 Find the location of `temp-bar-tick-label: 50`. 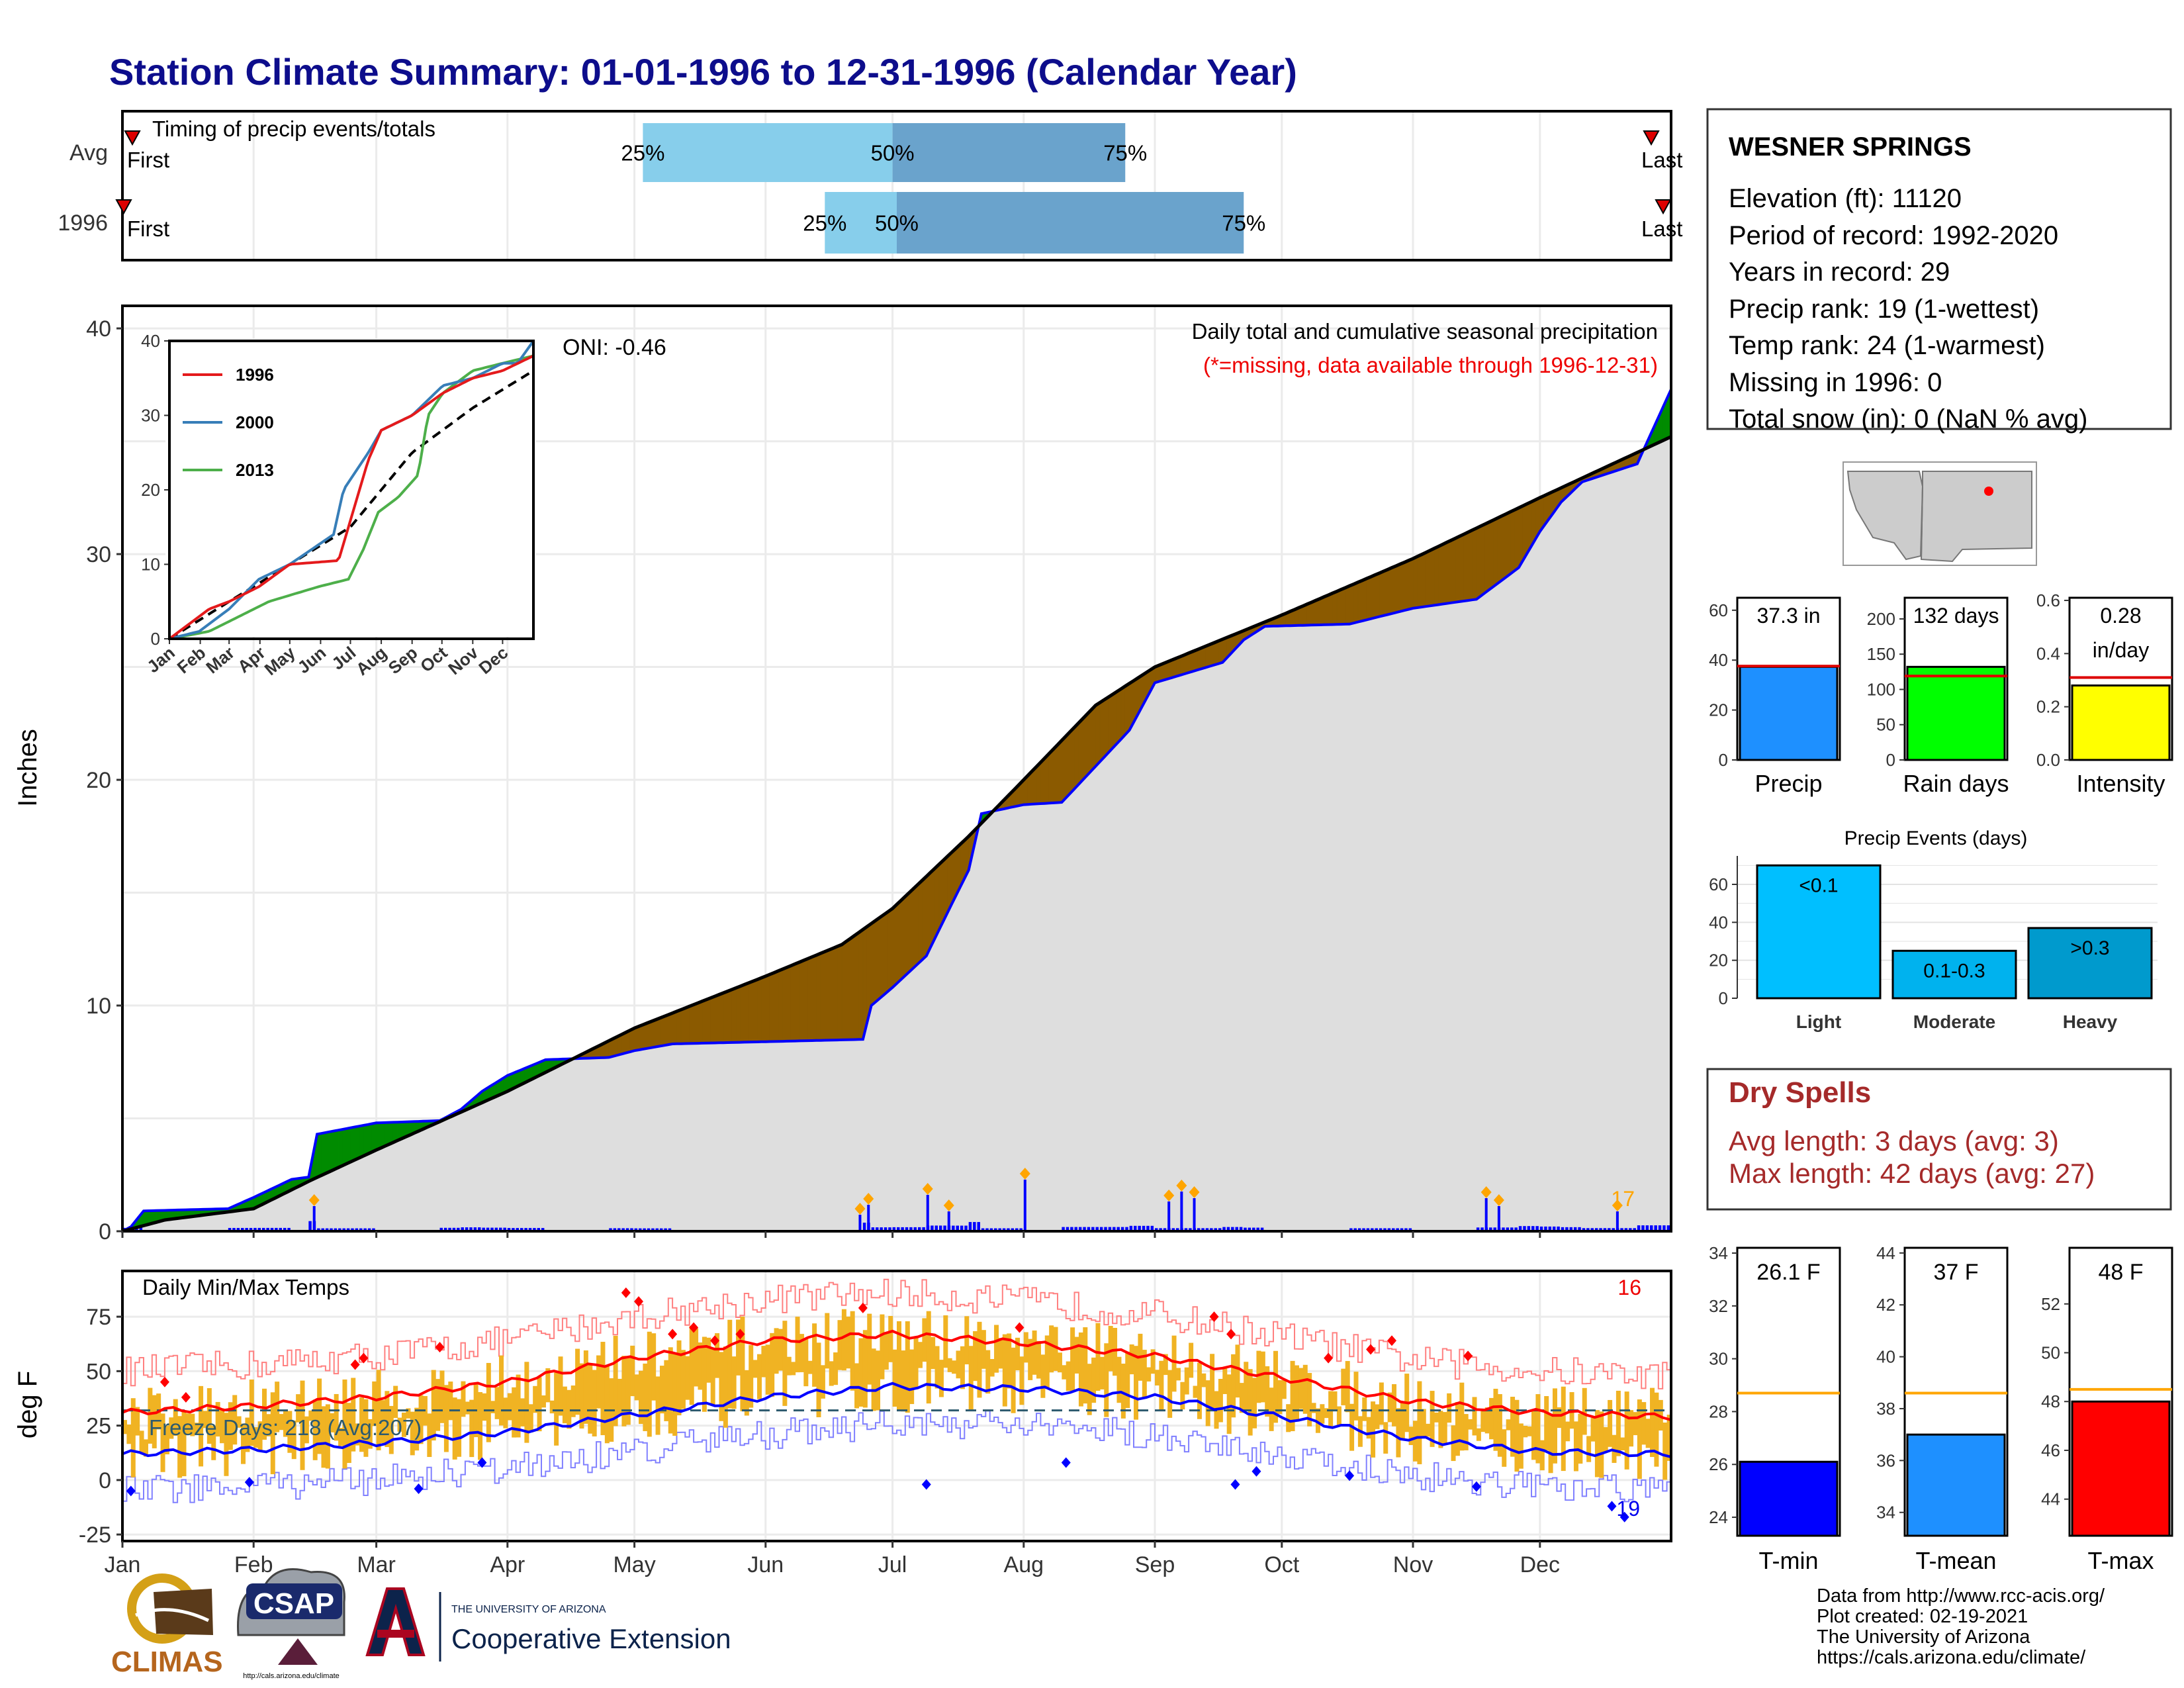

temp-bar-tick-label: 50 is located at coordinates (2050, 1353).